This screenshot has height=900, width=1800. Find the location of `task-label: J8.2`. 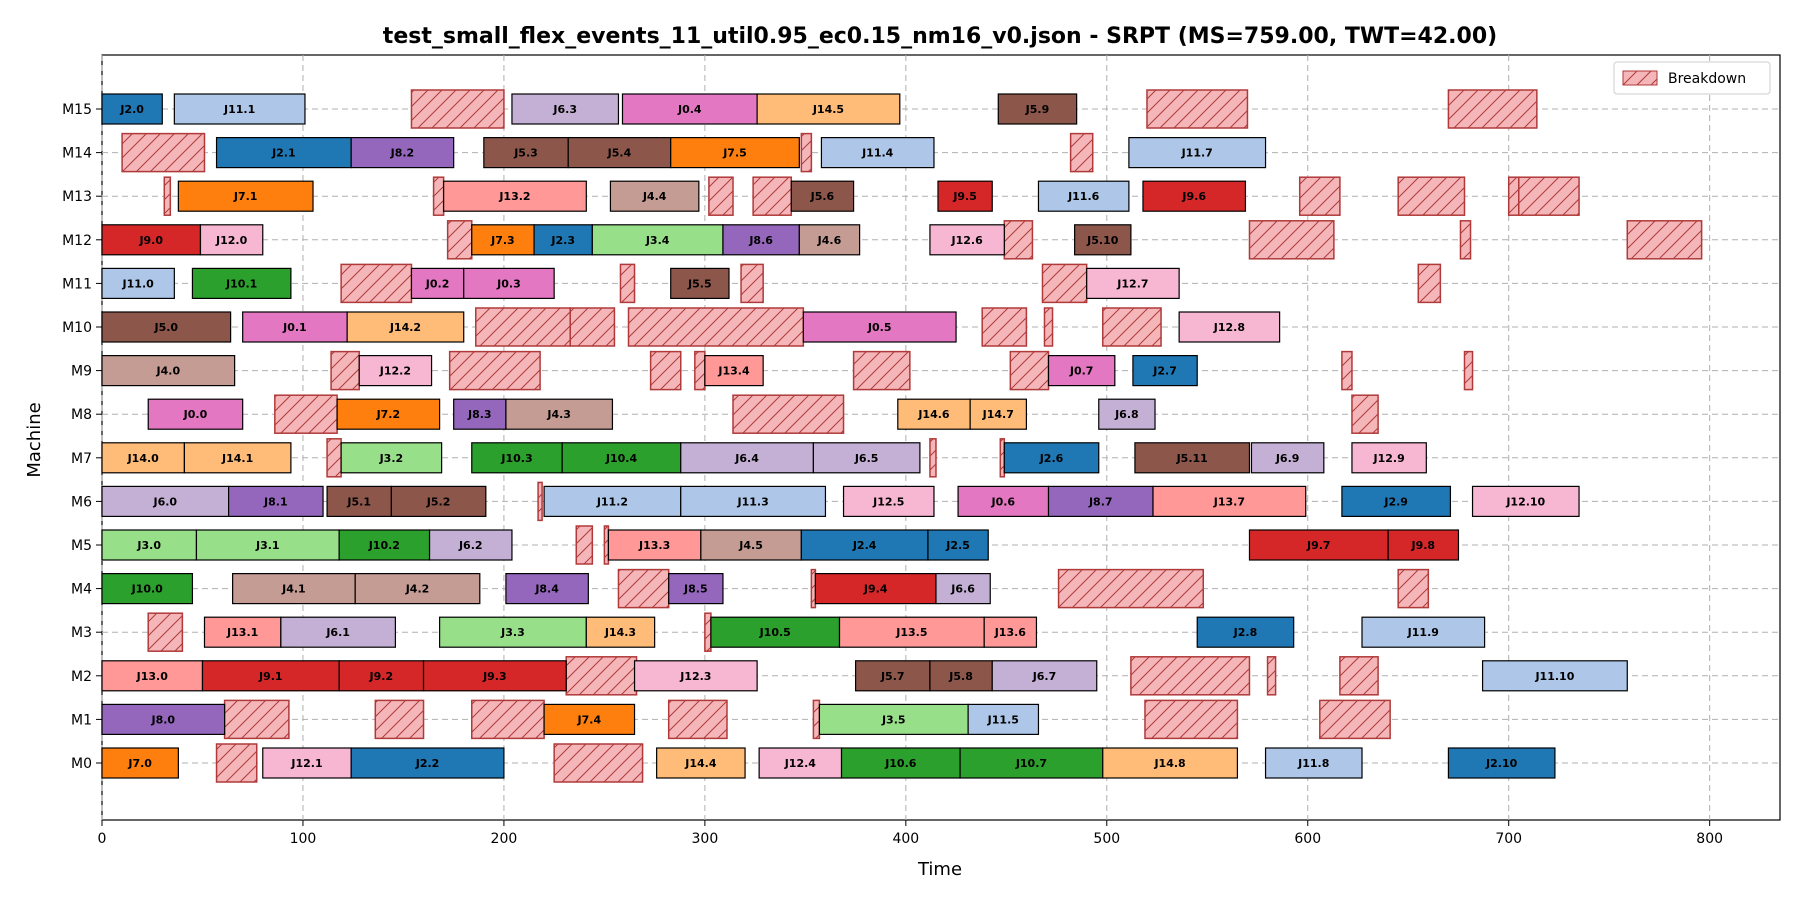

task-label: J8.2 is located at coordinates (402, 153).